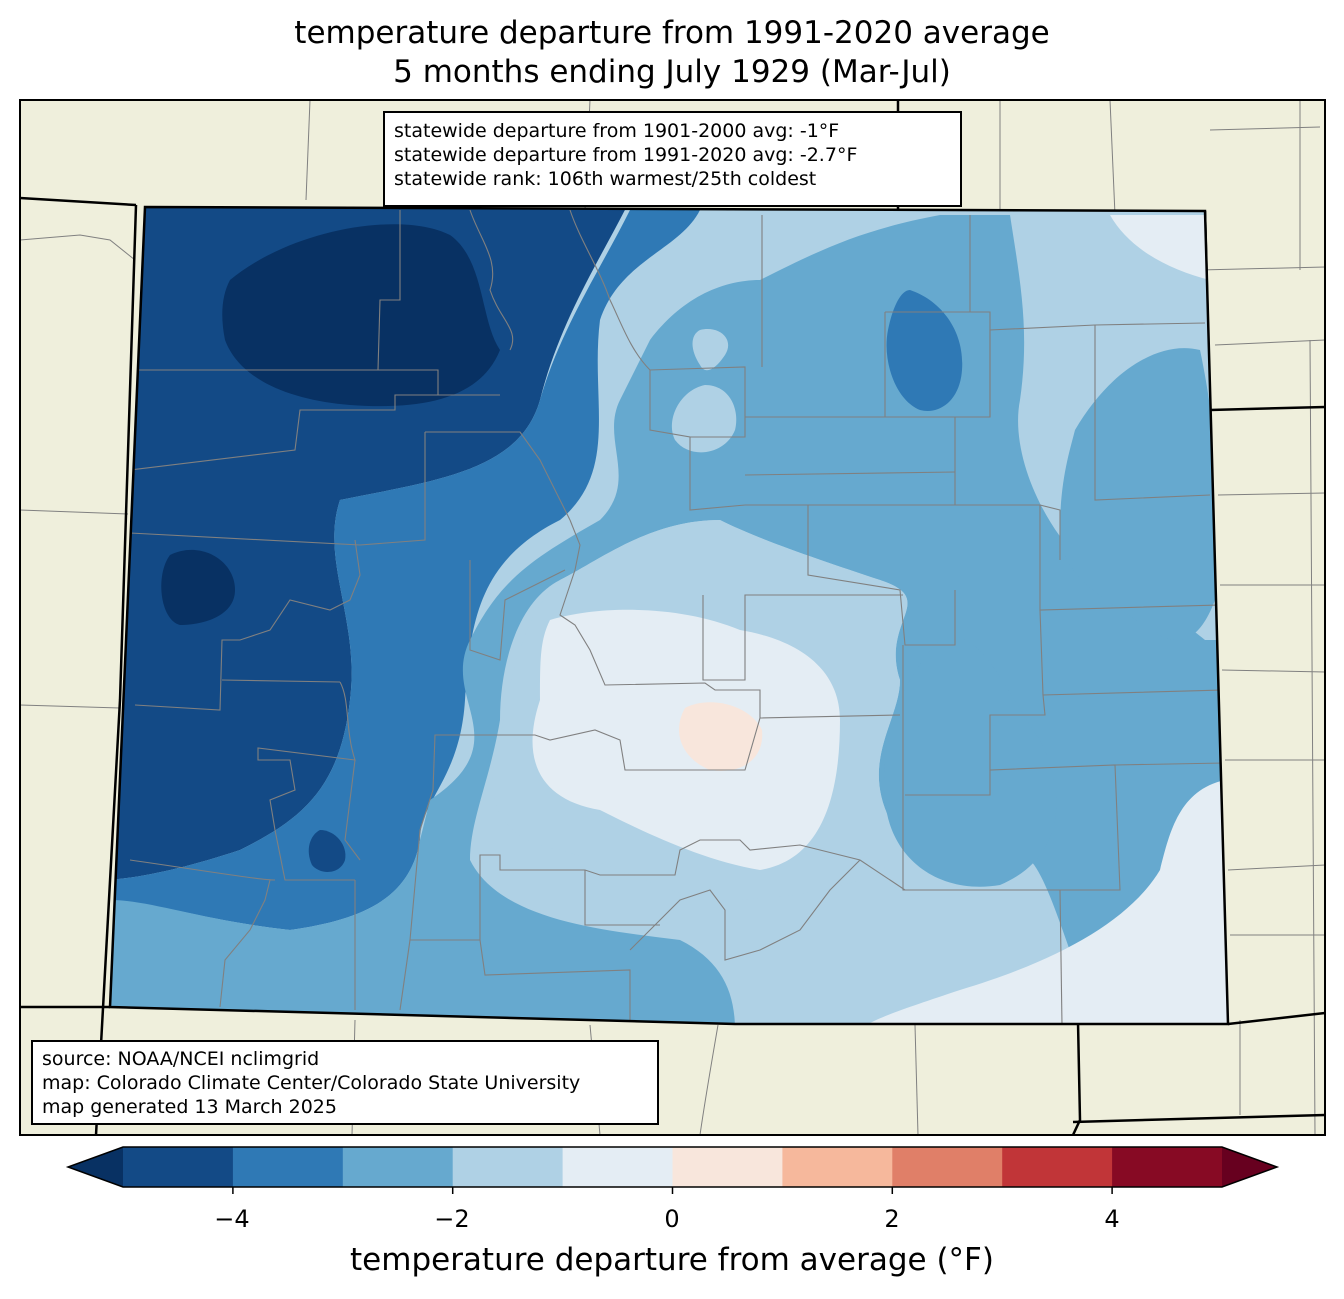 This screenshot has width=1344, height=1299. Describe the element at coordinates (1112, 1219) in the screenshot. I see `colorbar-tick-label: 4` at that location.